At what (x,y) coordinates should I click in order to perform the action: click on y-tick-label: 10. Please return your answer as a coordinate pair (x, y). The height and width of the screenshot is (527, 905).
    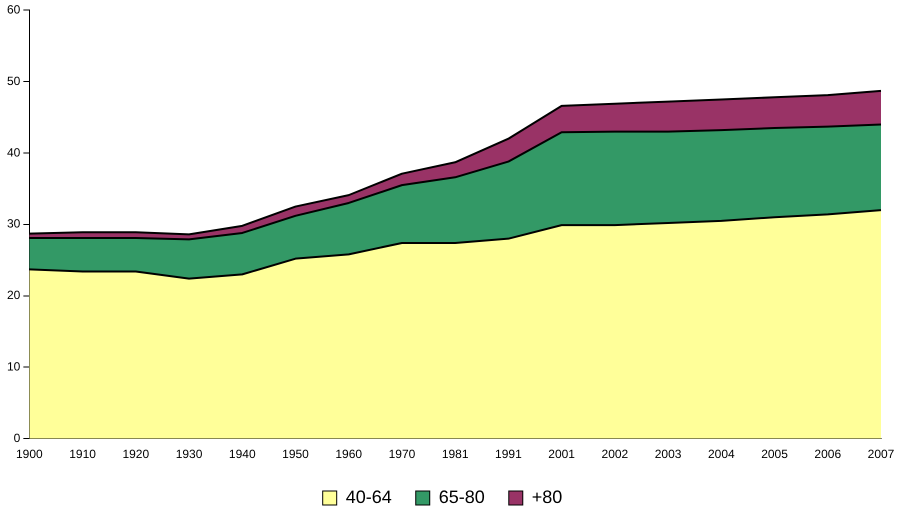
    Looking at the image, I should click on (13, 367).